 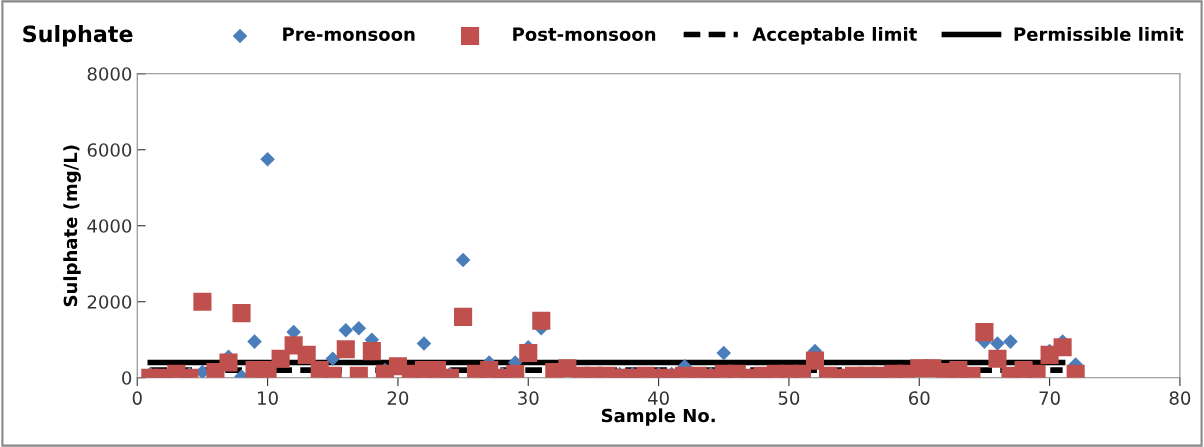 What do you see at coordinates (127, 378) in the screenshot?
I see `y-tick-label: 0` at bounding box center [127, 378].